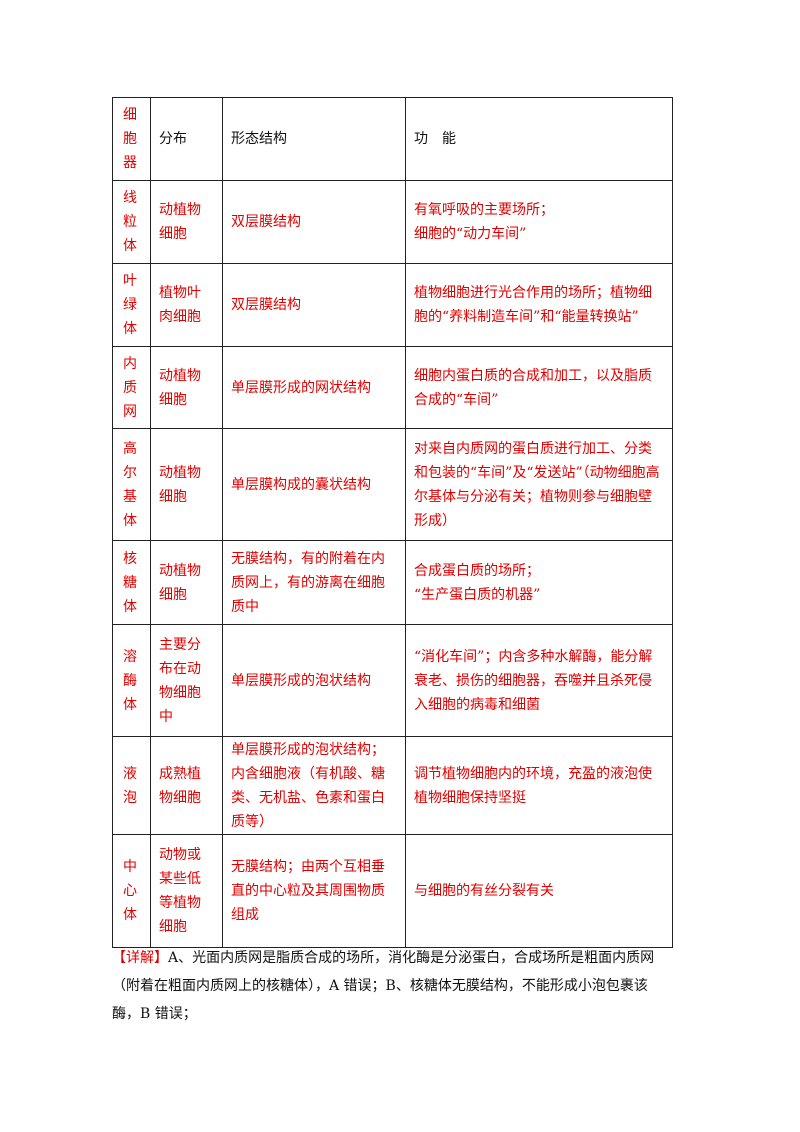 This screenshot has height=1132, width=800. I want to click on cell-line: 糖, so click(130, 582).